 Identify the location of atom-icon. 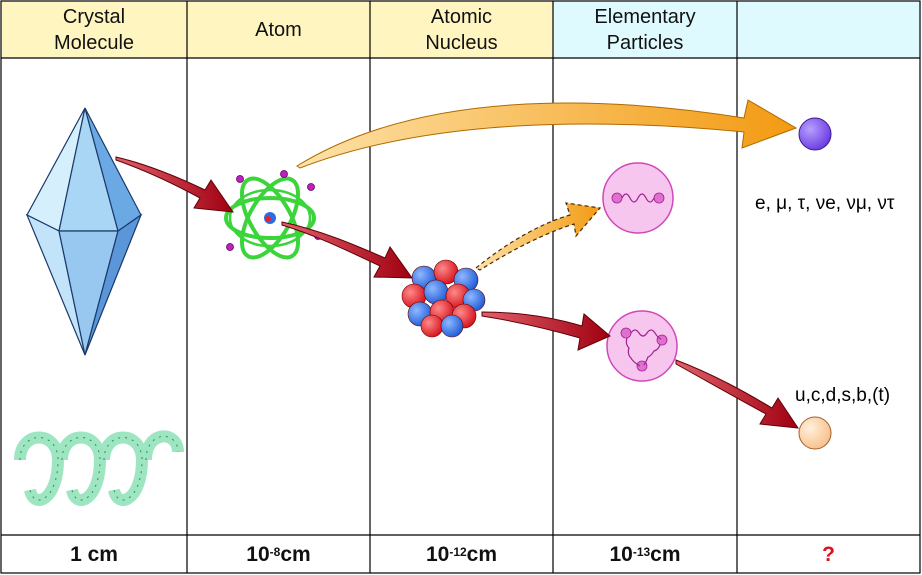
(270, 218).